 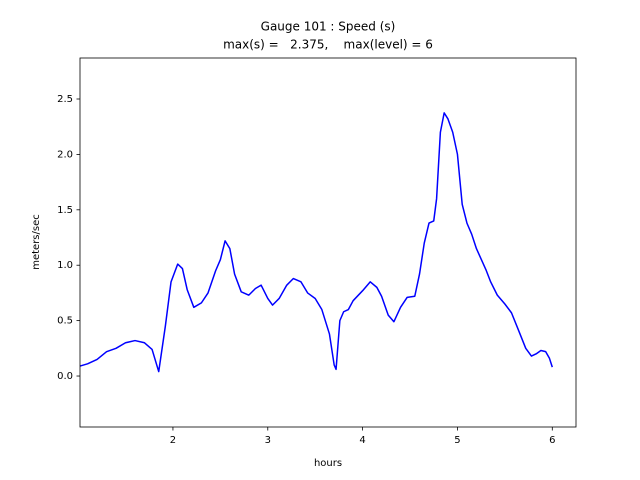 I want to click on x-tick-label: 6, so click(x=552, y=440).